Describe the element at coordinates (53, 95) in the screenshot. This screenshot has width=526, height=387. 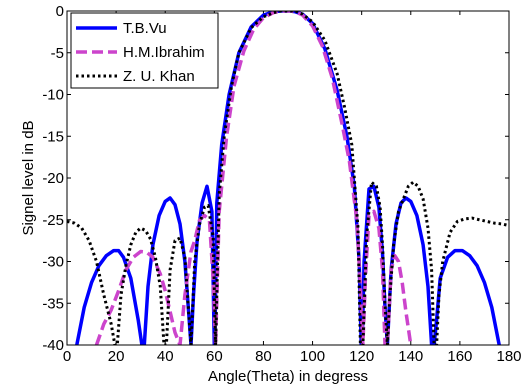
I see `y-tick-label: -10` at that location.